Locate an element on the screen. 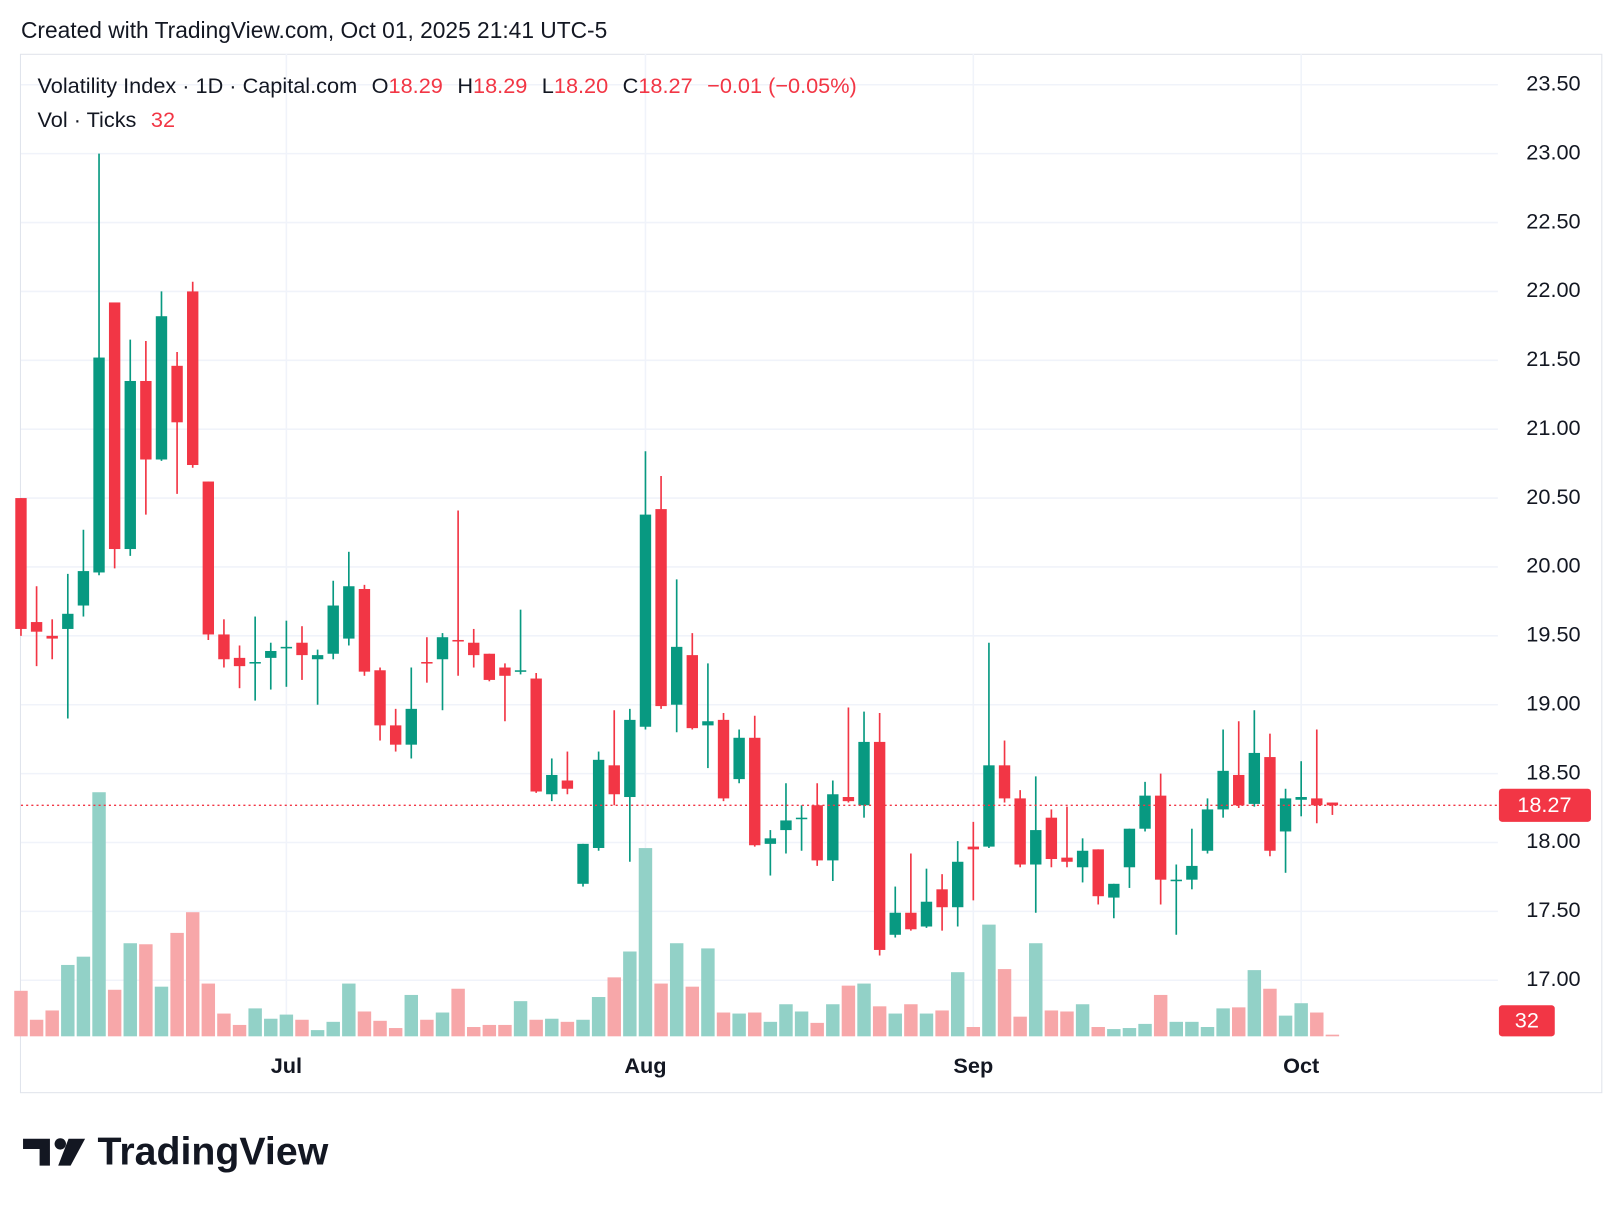  volume-legend-value: 32 is located at coordinates (163, 119).